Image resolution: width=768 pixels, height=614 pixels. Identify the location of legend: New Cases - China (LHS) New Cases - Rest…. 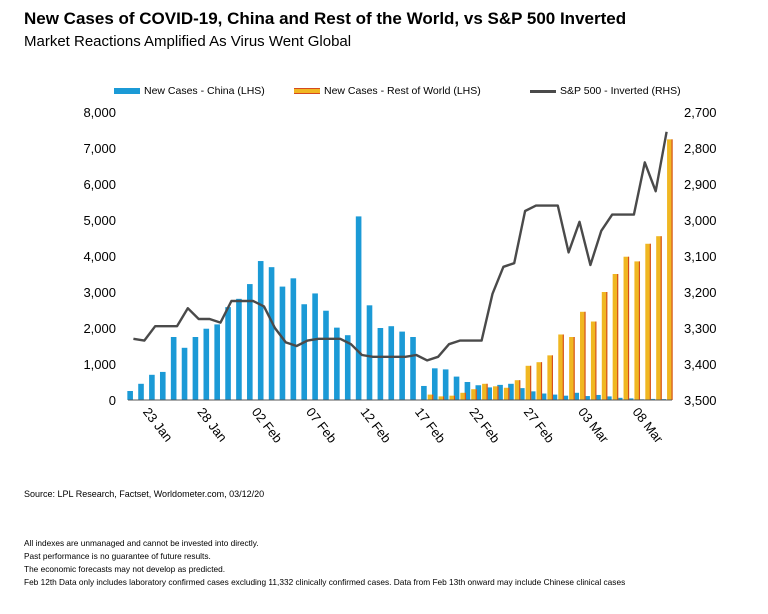
(384, 93).